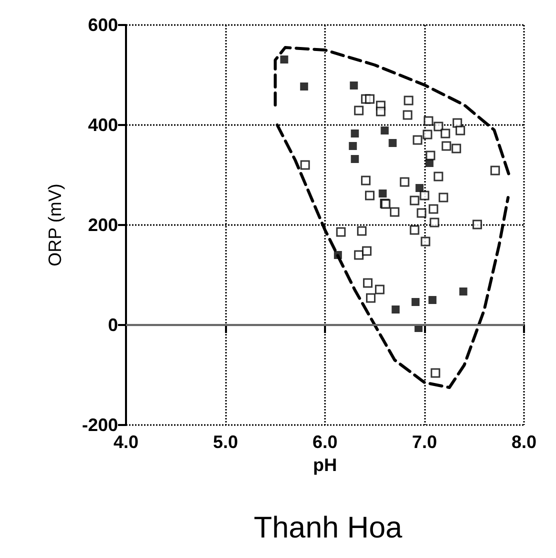 The width and height of the screenshot is (556, 558). I want to click on y-tick-label: 200, so click(103, 225).